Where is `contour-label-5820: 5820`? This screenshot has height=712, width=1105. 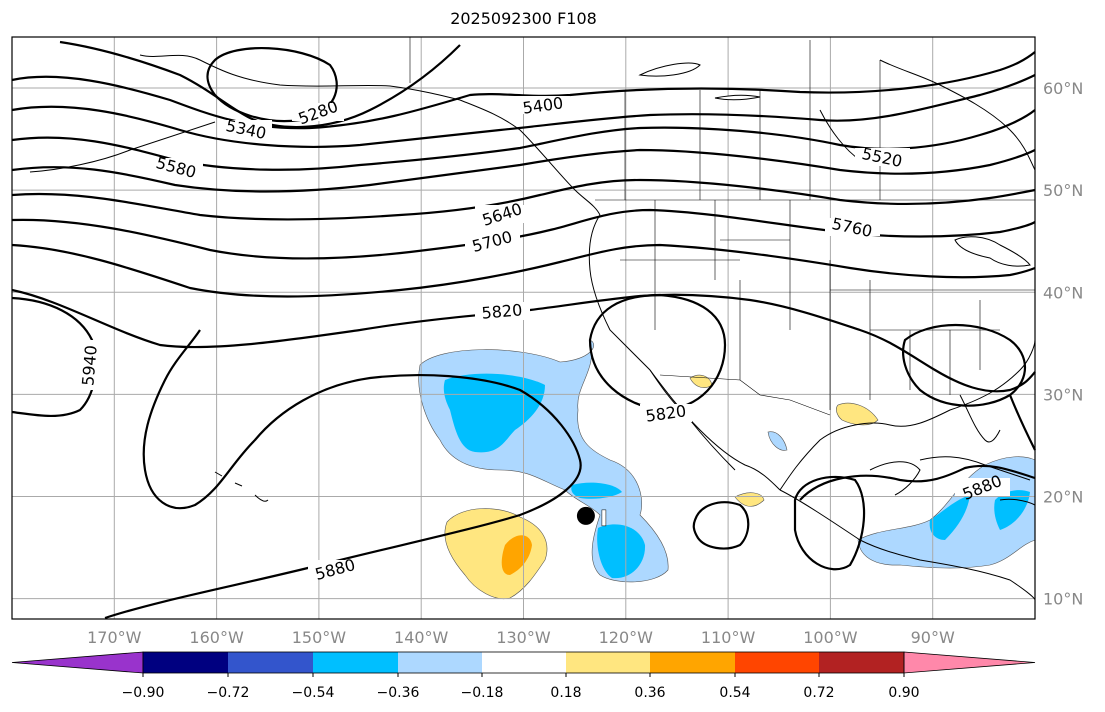
contour-label-5820: 5820 is located at coordinates (502, 311).